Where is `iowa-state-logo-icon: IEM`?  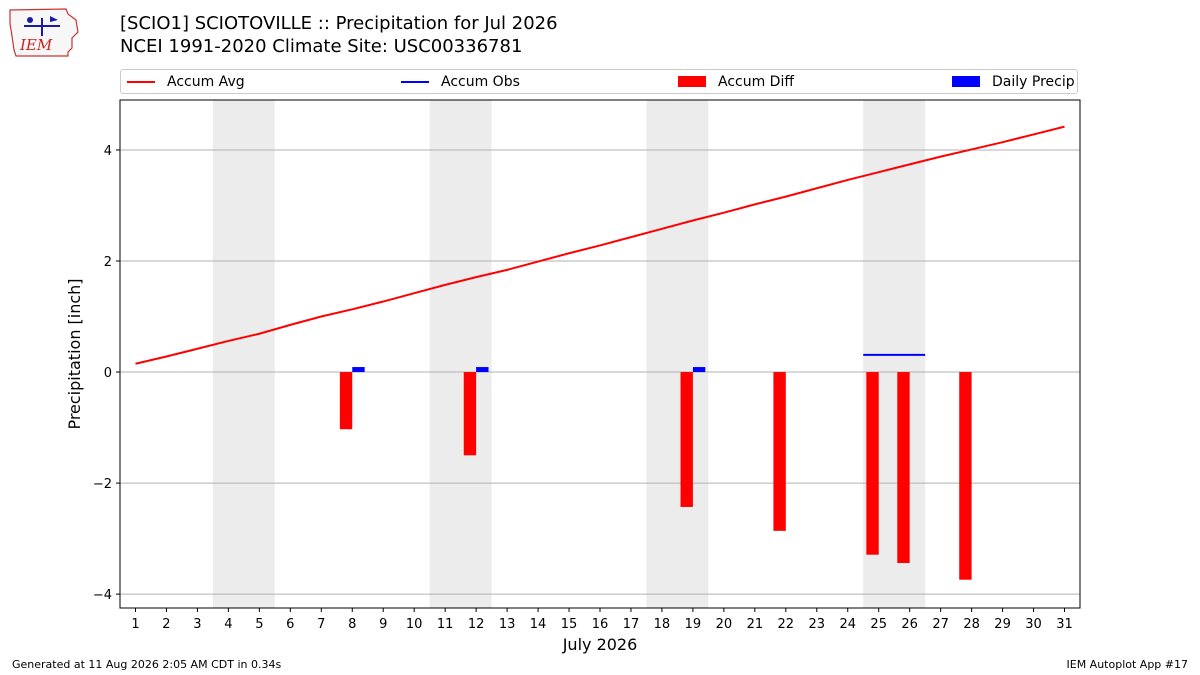
iowa-state-logo-icon: IEM is located at coordinates (44, 32).